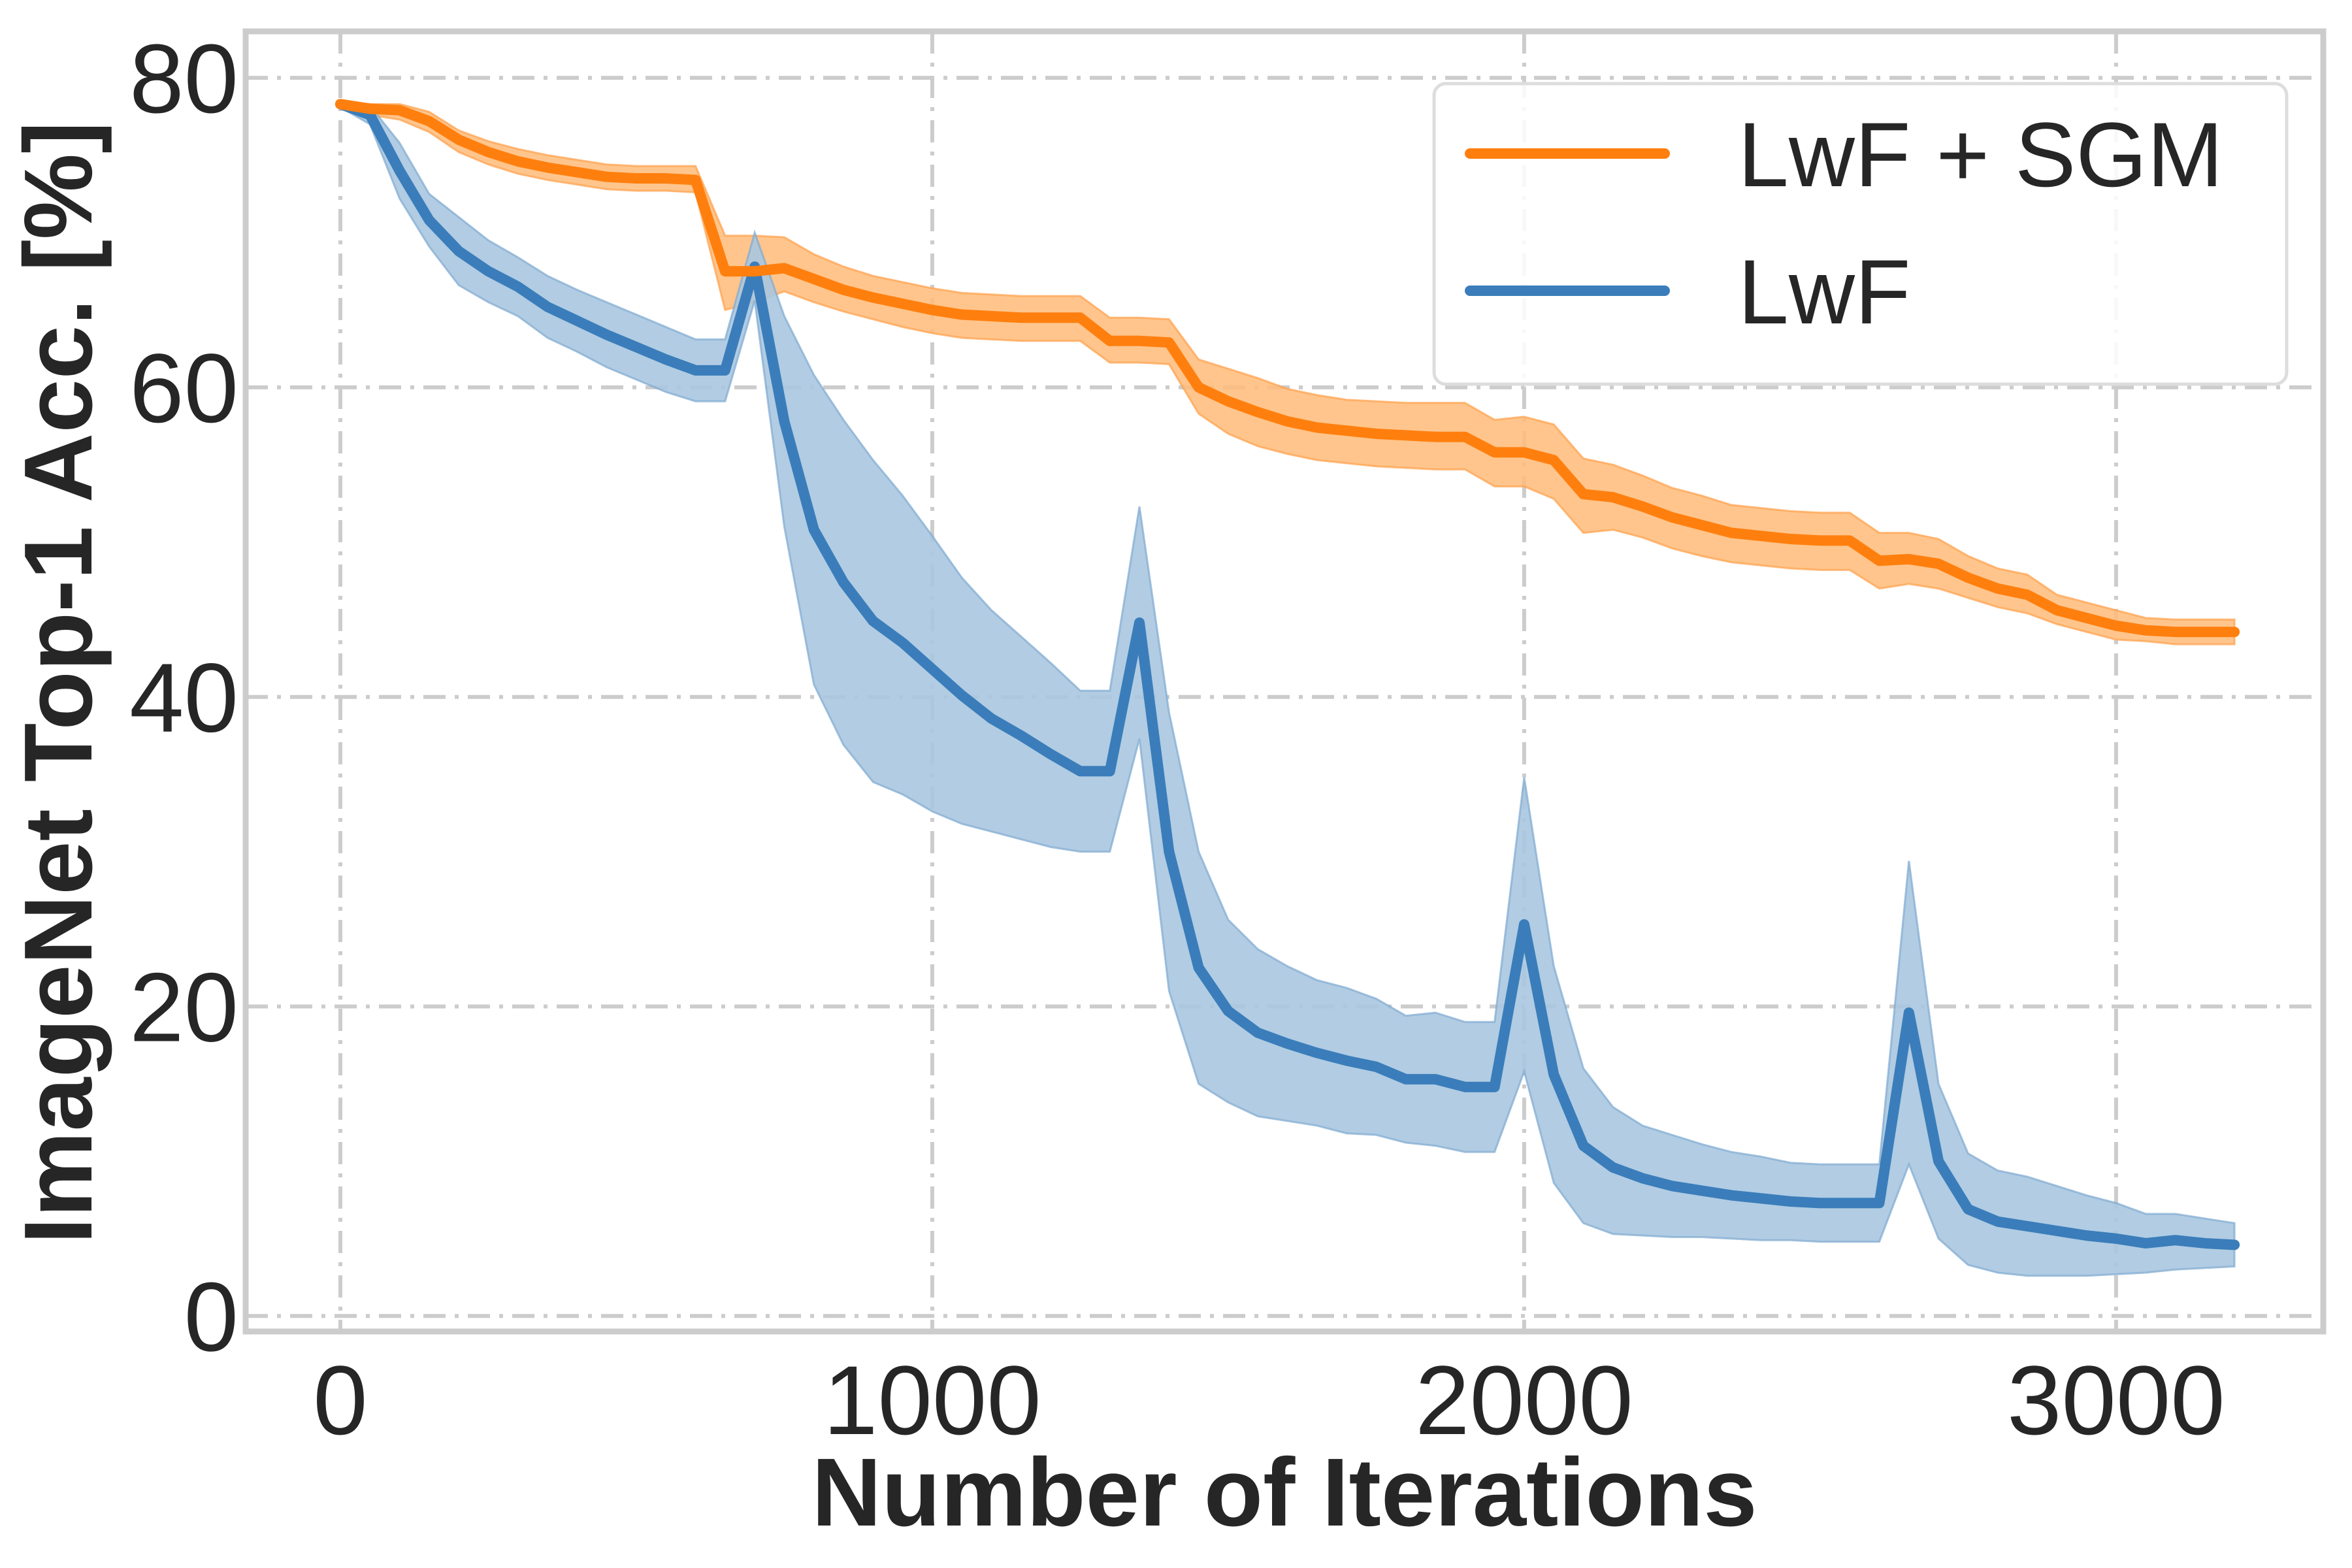  Describe the element at coordinates (211, 1316) in the screenshot. I see `y-tick-label-0: 0` at that location.